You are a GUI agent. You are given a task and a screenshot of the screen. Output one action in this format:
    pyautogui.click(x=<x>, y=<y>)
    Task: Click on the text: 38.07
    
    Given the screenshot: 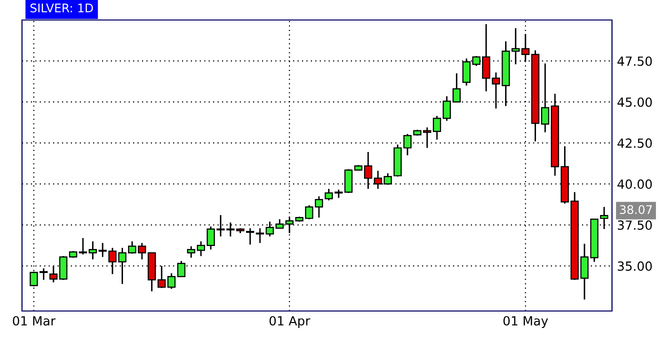 What is the action you would take?
    pyautogui.click(x=636, y=209)
    